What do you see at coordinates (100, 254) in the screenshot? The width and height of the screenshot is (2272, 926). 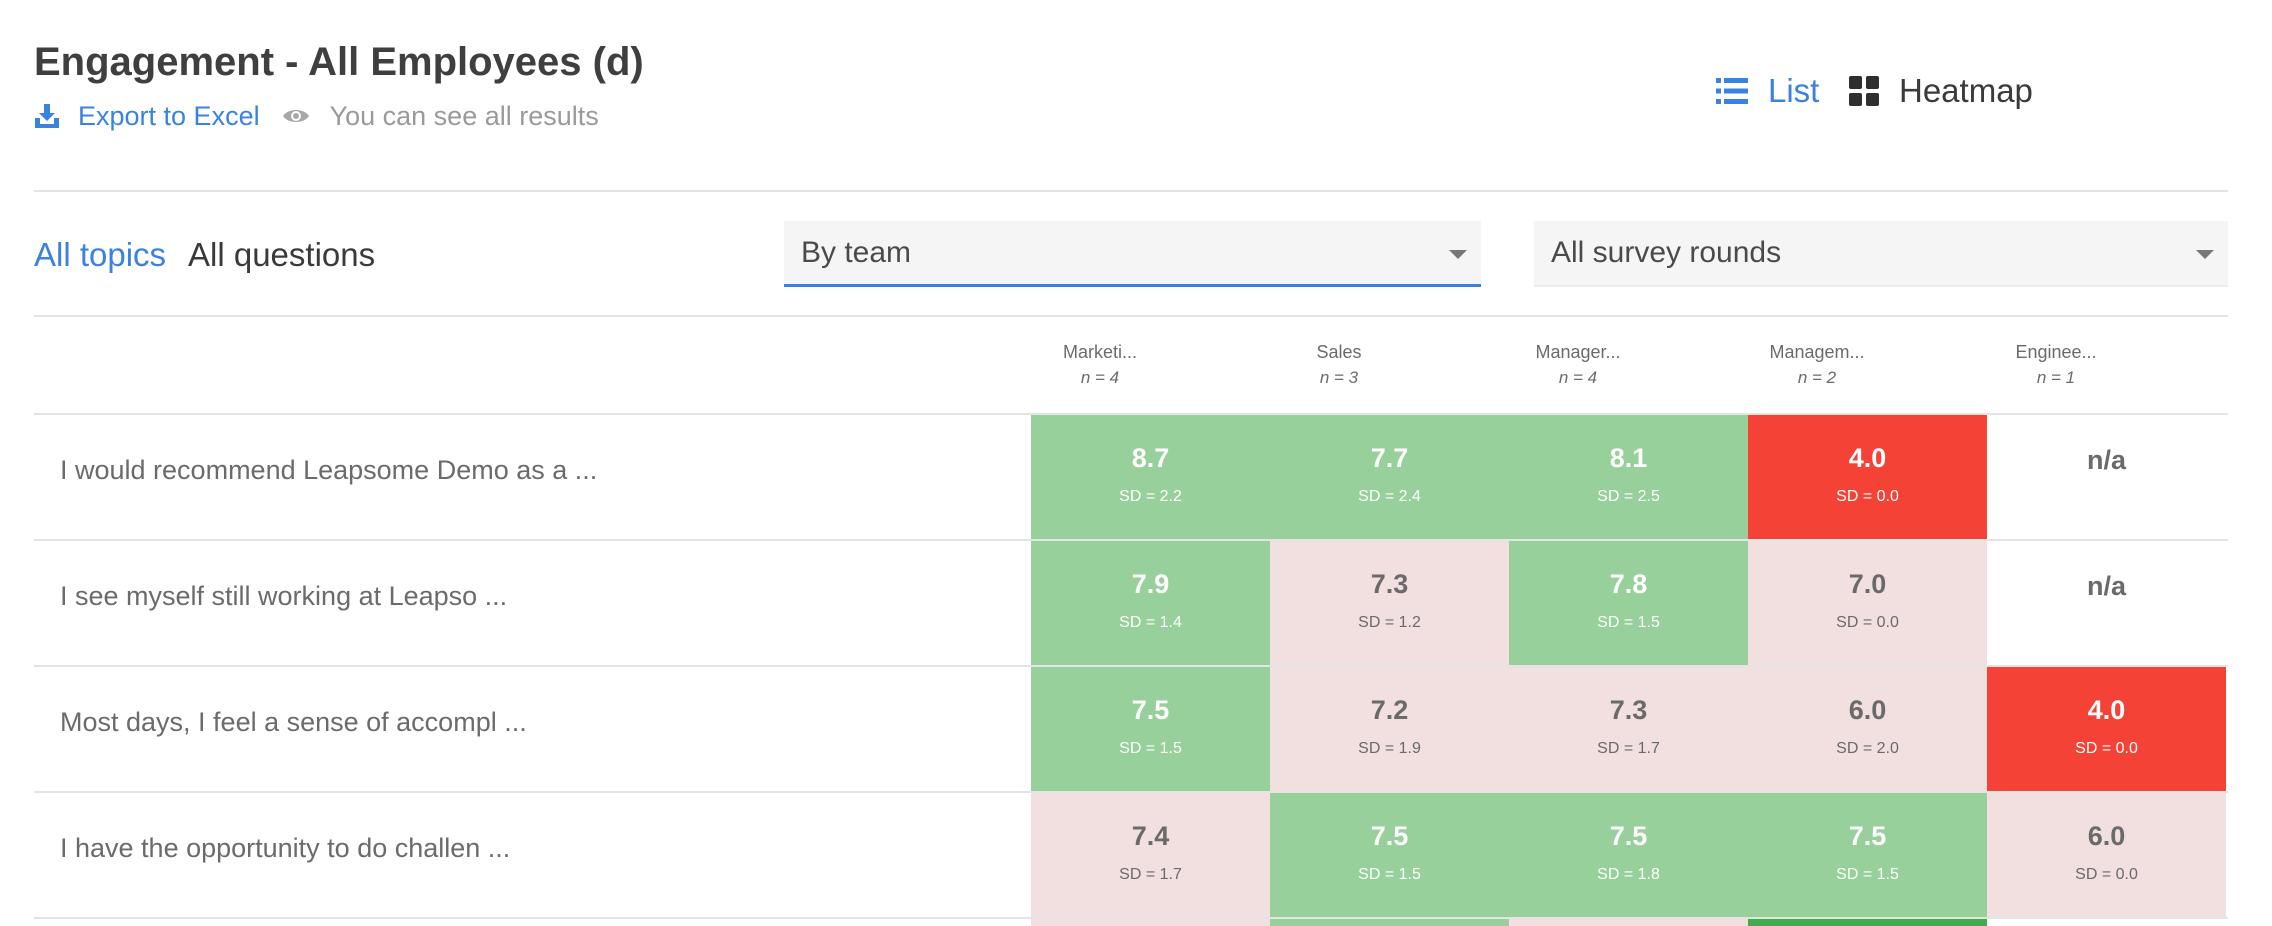 I see `tab-all-topics: All topics` at bounding box center [100, 254].